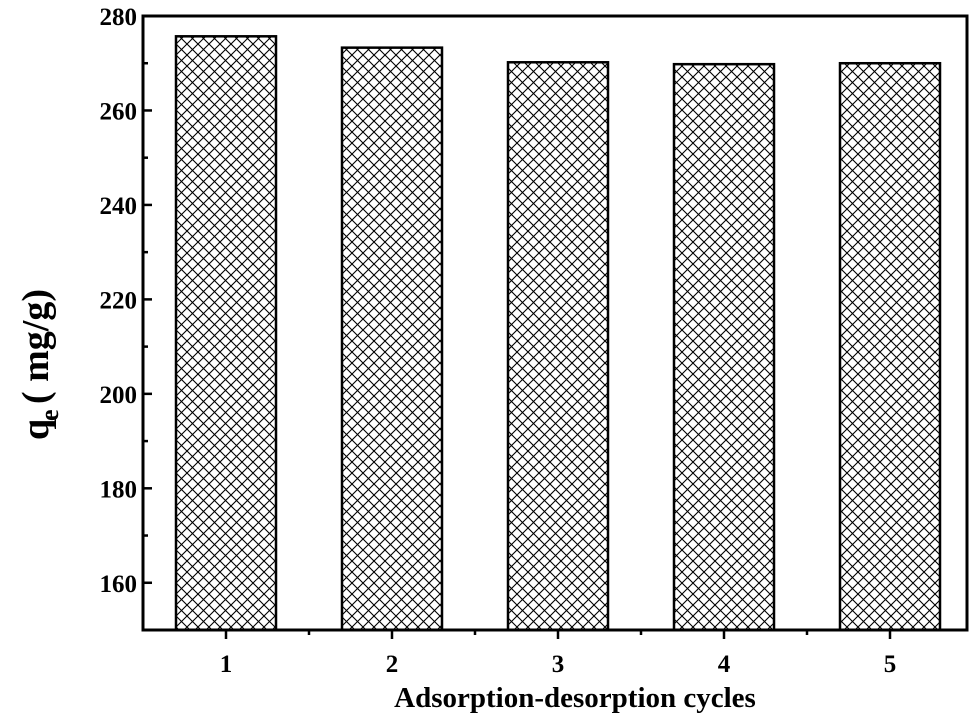  Describe the element at coordinates (119, 489) in the screenshot. I see `y-tick-label: 180` at that location.